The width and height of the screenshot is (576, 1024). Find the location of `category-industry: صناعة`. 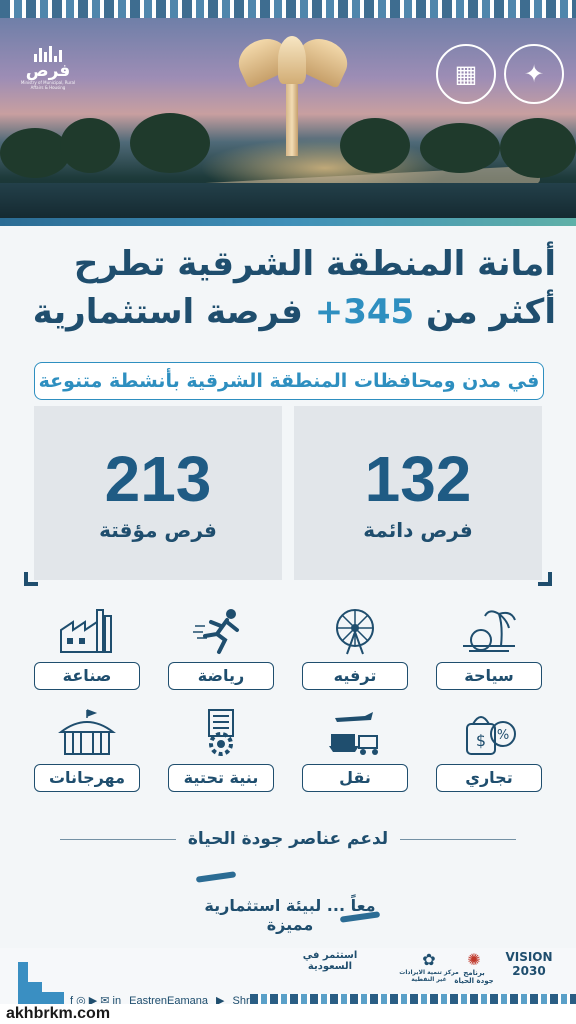

category-industry: صناعة is located at coordinates (87, 648).